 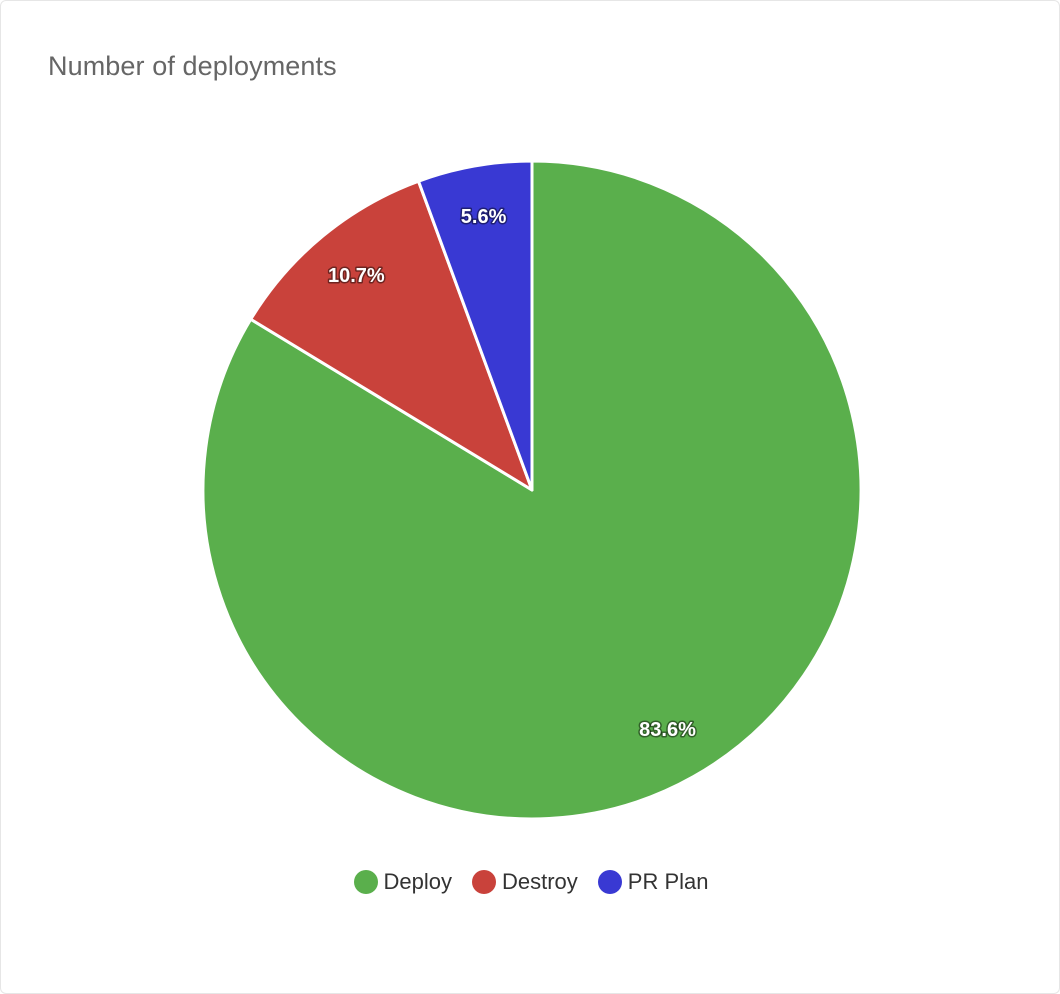 What do you see at coordinates (417, 881) in the screenshot?
I see `legend-label-deploy: Deploy` at bounding box center [417, 881].